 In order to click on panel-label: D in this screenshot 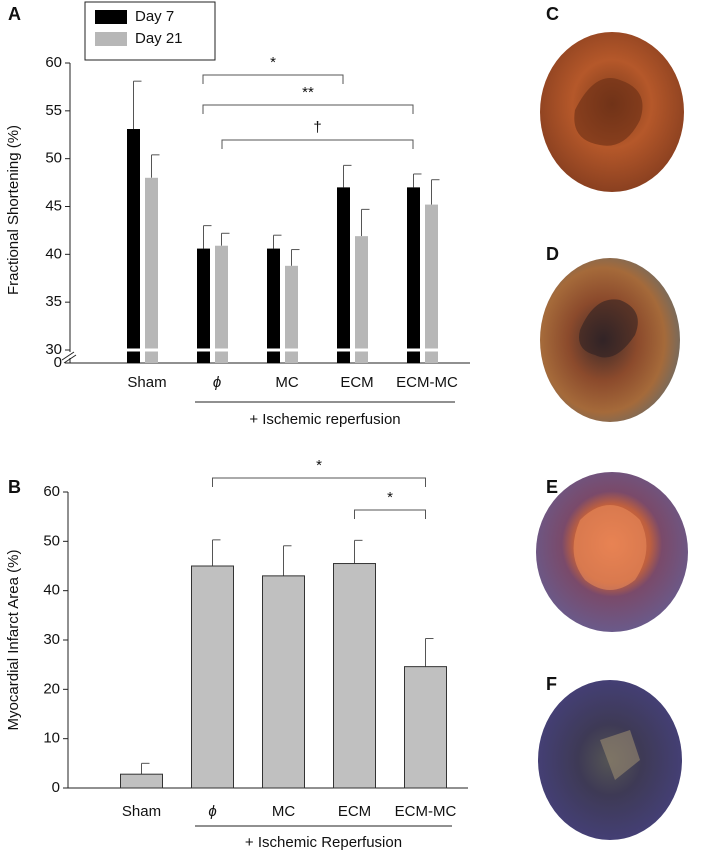, I will do `click(552, 254)`.